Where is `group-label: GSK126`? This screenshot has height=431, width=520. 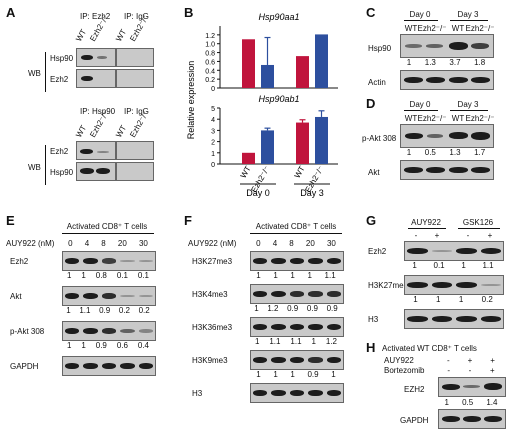
group-label: GSK126 is located at coordinates (478, 222).